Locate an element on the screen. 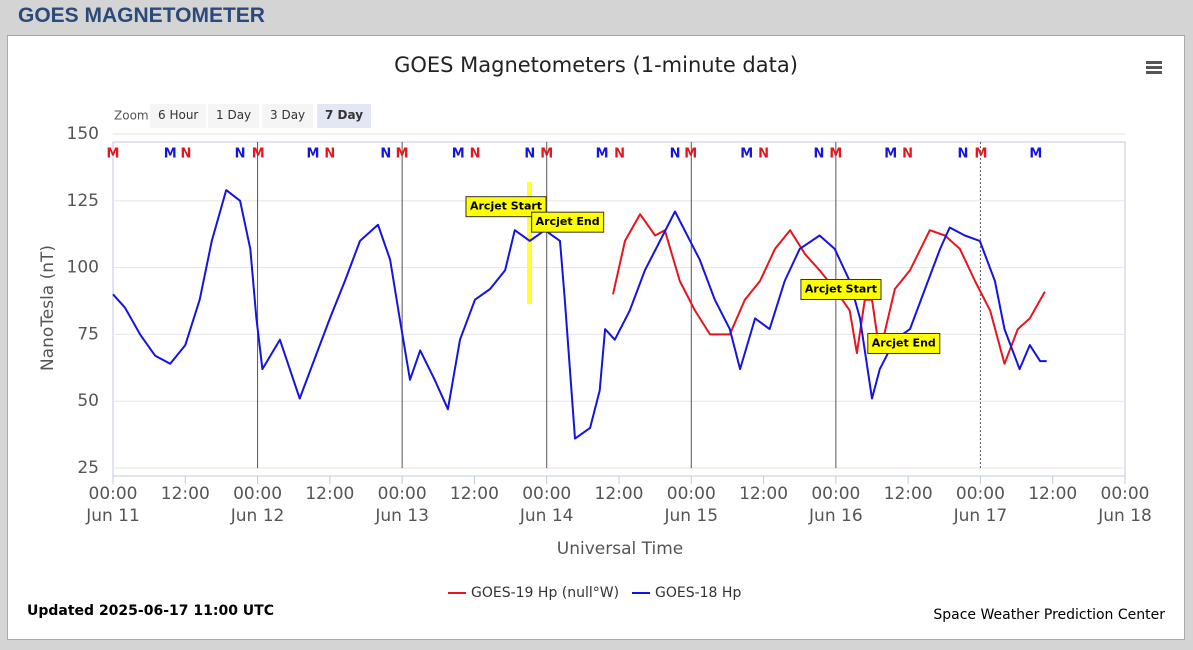 This screenshot has height=650, width=1193. menu-icon is located at coordinates (1154, 67).